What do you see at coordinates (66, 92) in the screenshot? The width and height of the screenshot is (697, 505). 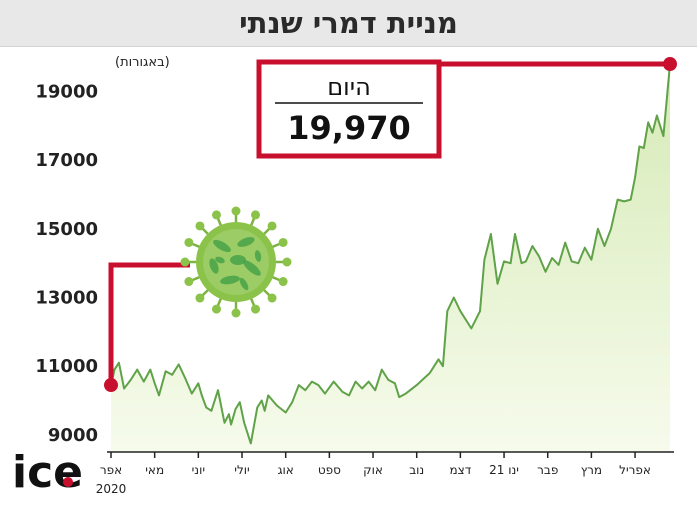 I see `y-tick-label: 19000` at bounding box center [66, 92].